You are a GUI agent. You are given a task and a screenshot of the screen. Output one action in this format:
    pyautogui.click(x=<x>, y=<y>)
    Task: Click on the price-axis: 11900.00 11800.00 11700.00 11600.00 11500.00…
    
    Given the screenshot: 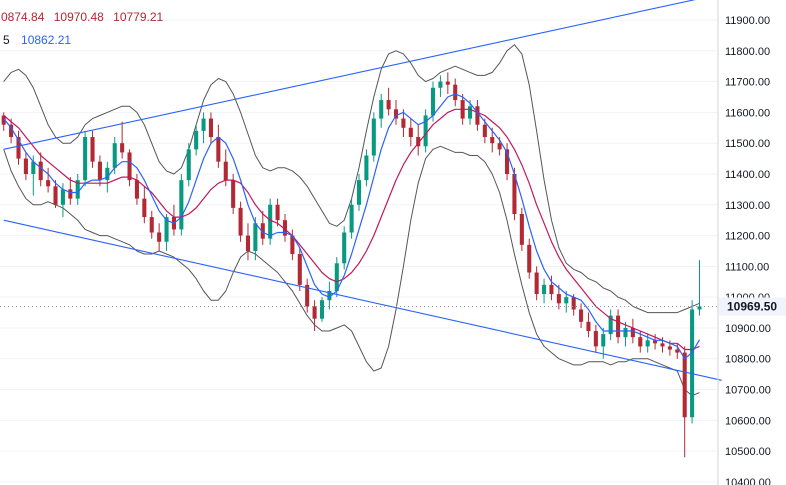 What is the action you would take?
    pyautogui.click(x=744, y=242)
    